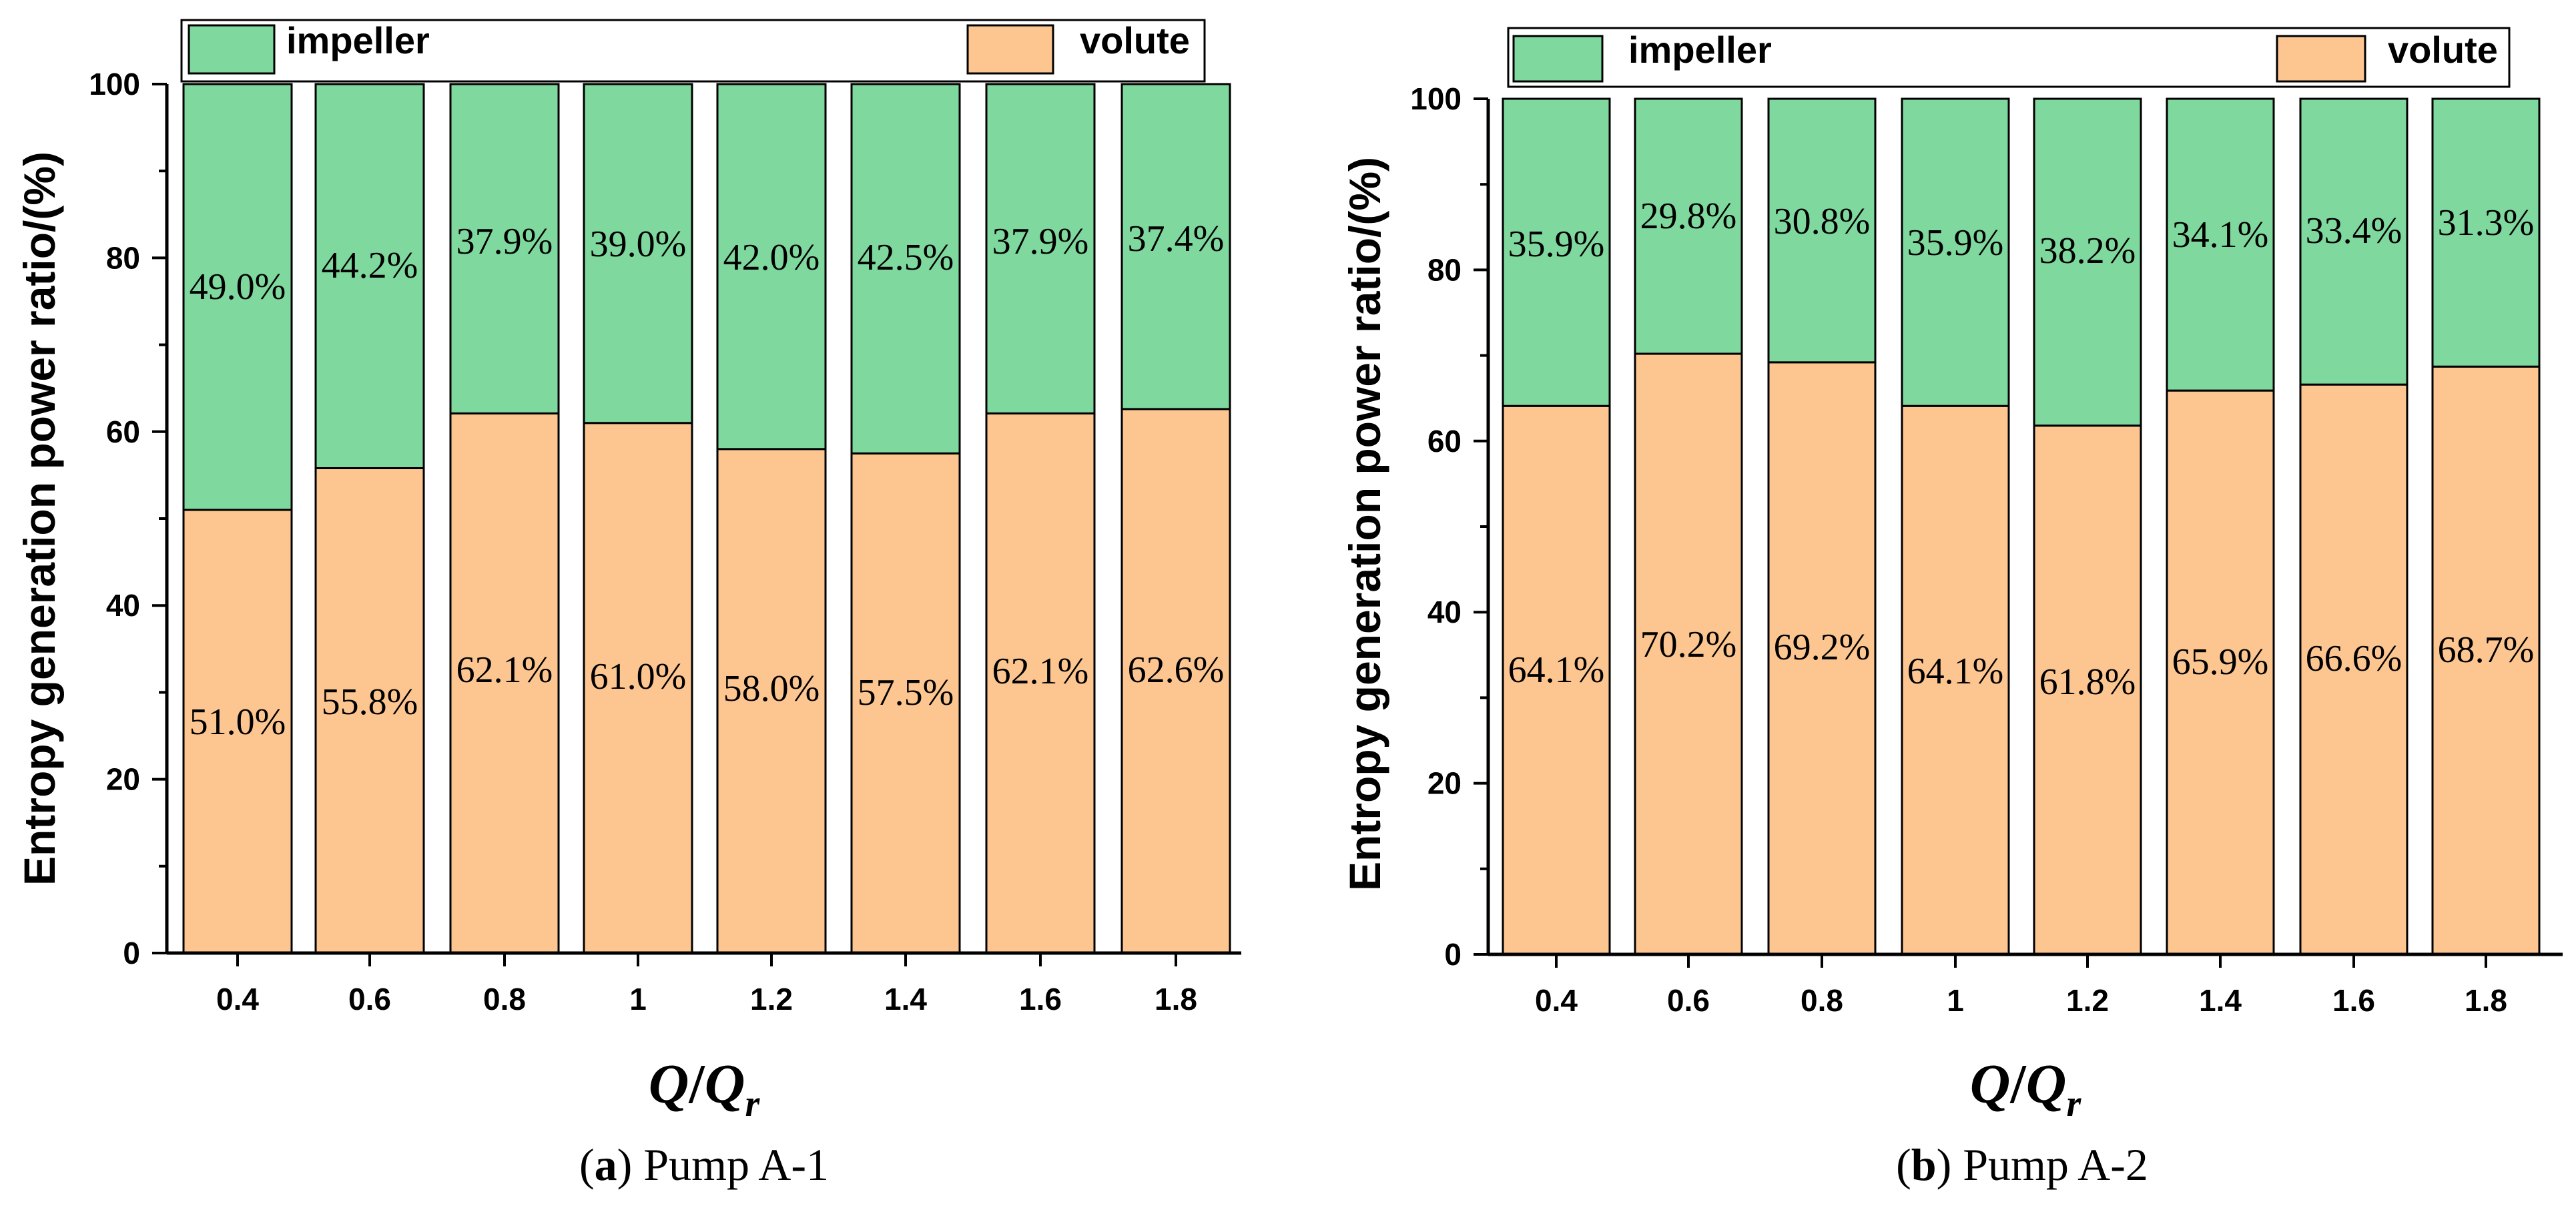 The image size is (2576, 1208). What do you see at coordinates (1688, 645) in the screenshot?
I see `data-label-volute: 70.2%` at bounding box center [1688, 645].